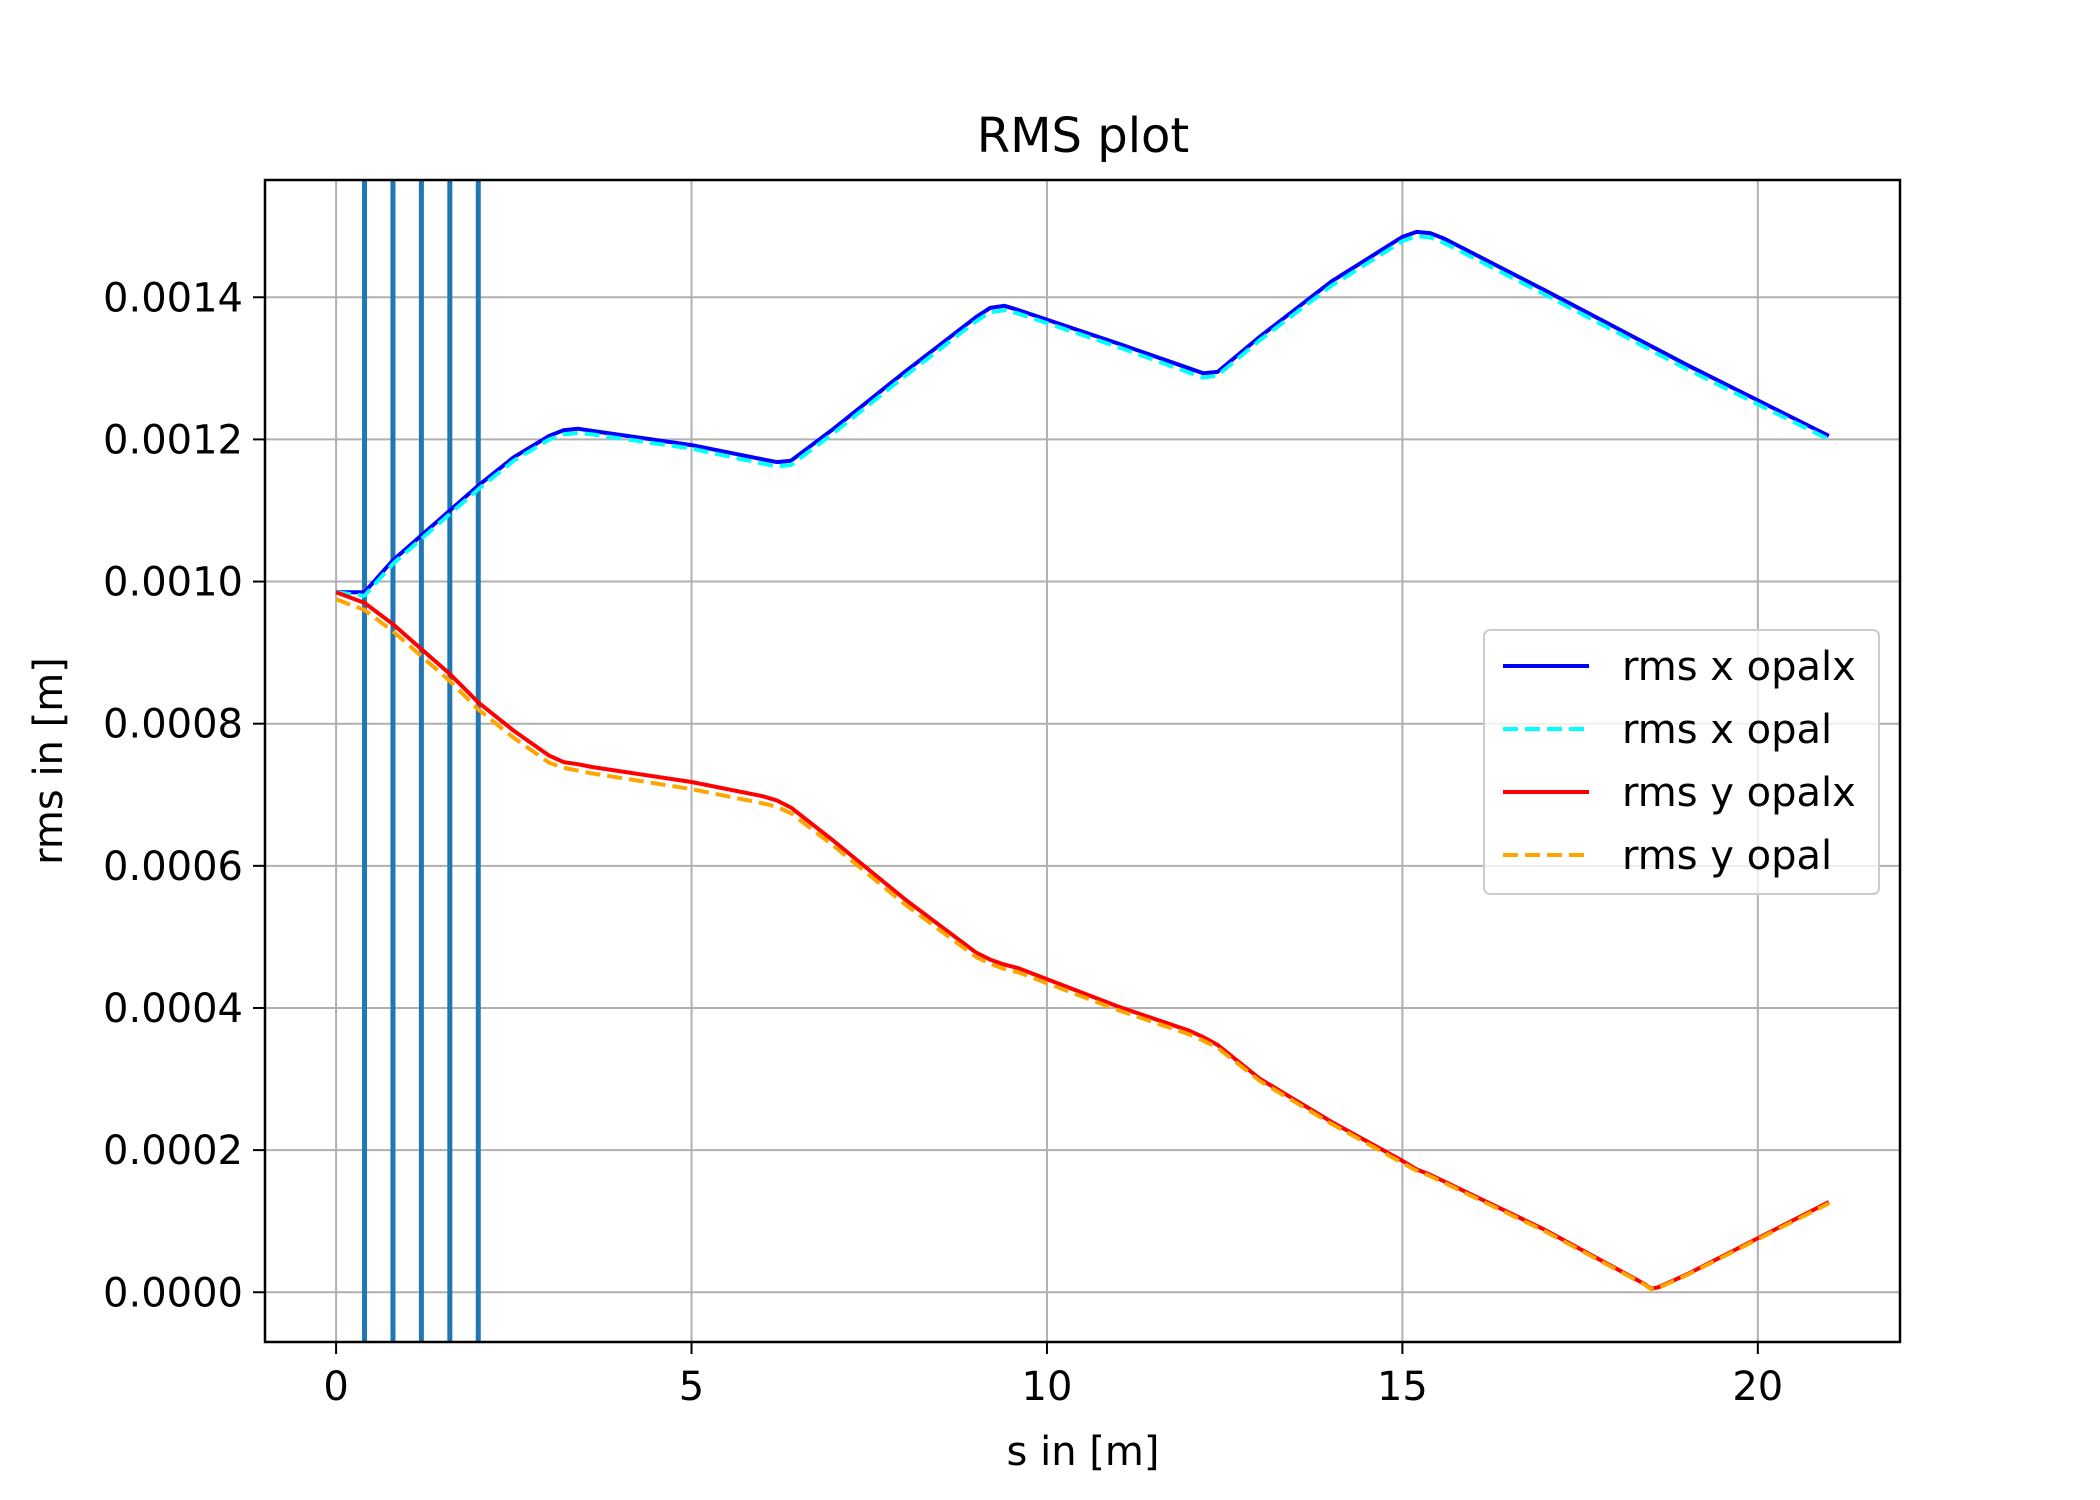 The image size is (2100, 1500). I want to click on y-tick-label: 0.0004, so click(173, 1009).